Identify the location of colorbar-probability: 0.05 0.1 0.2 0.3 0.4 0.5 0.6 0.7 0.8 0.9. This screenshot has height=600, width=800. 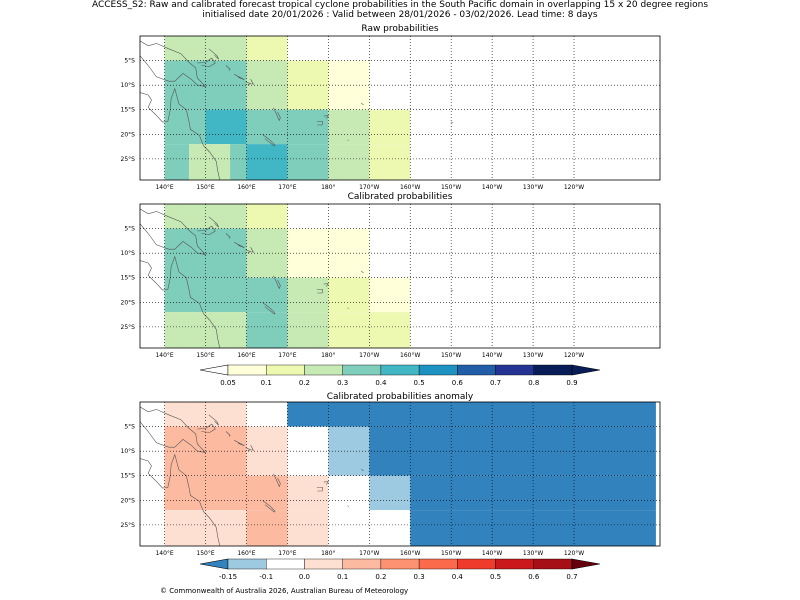
(400, 375).